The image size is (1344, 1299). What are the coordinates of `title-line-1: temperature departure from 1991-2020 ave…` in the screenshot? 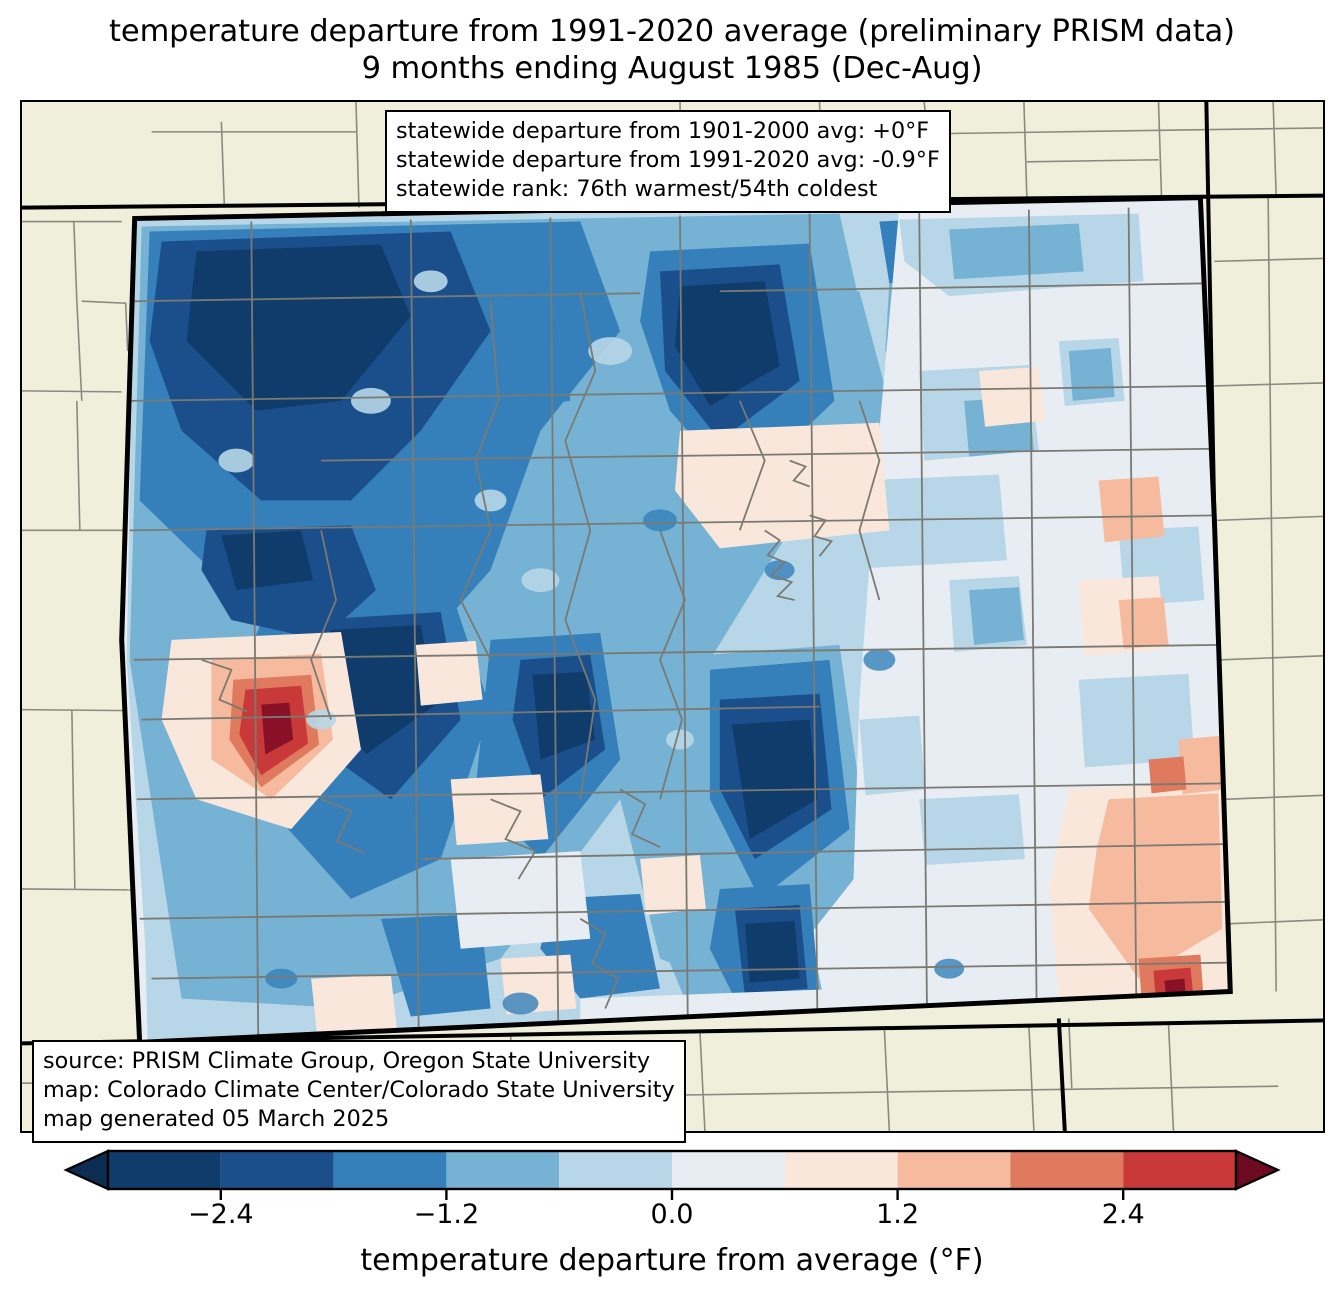 It's located at (672, 31).